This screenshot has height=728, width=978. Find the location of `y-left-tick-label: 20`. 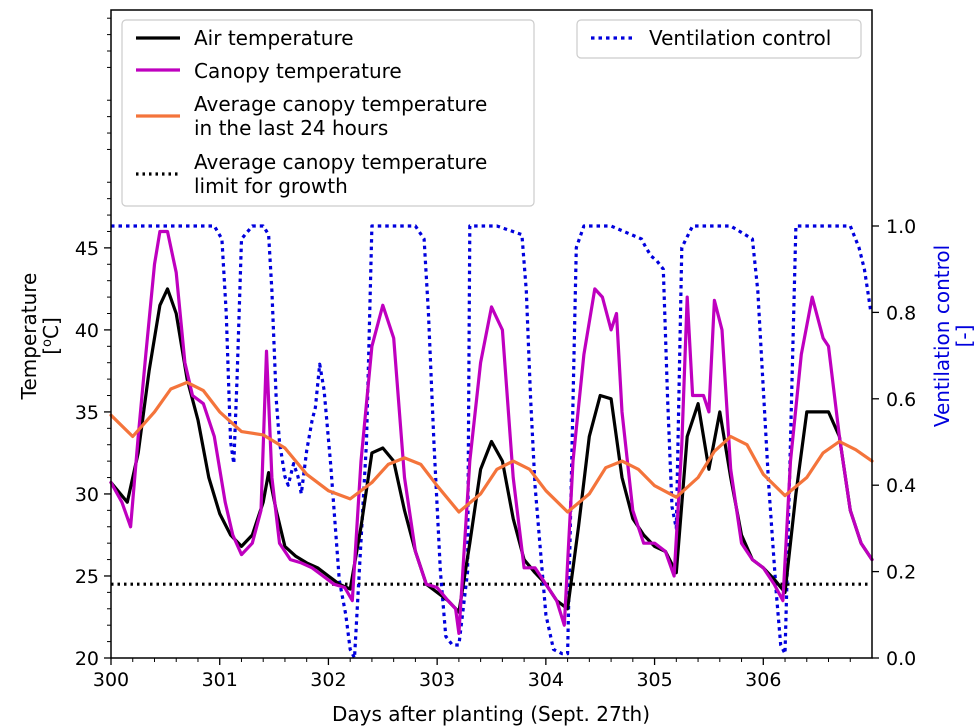

y-left-tick-label: 20 is located at coordinates (87, 659).